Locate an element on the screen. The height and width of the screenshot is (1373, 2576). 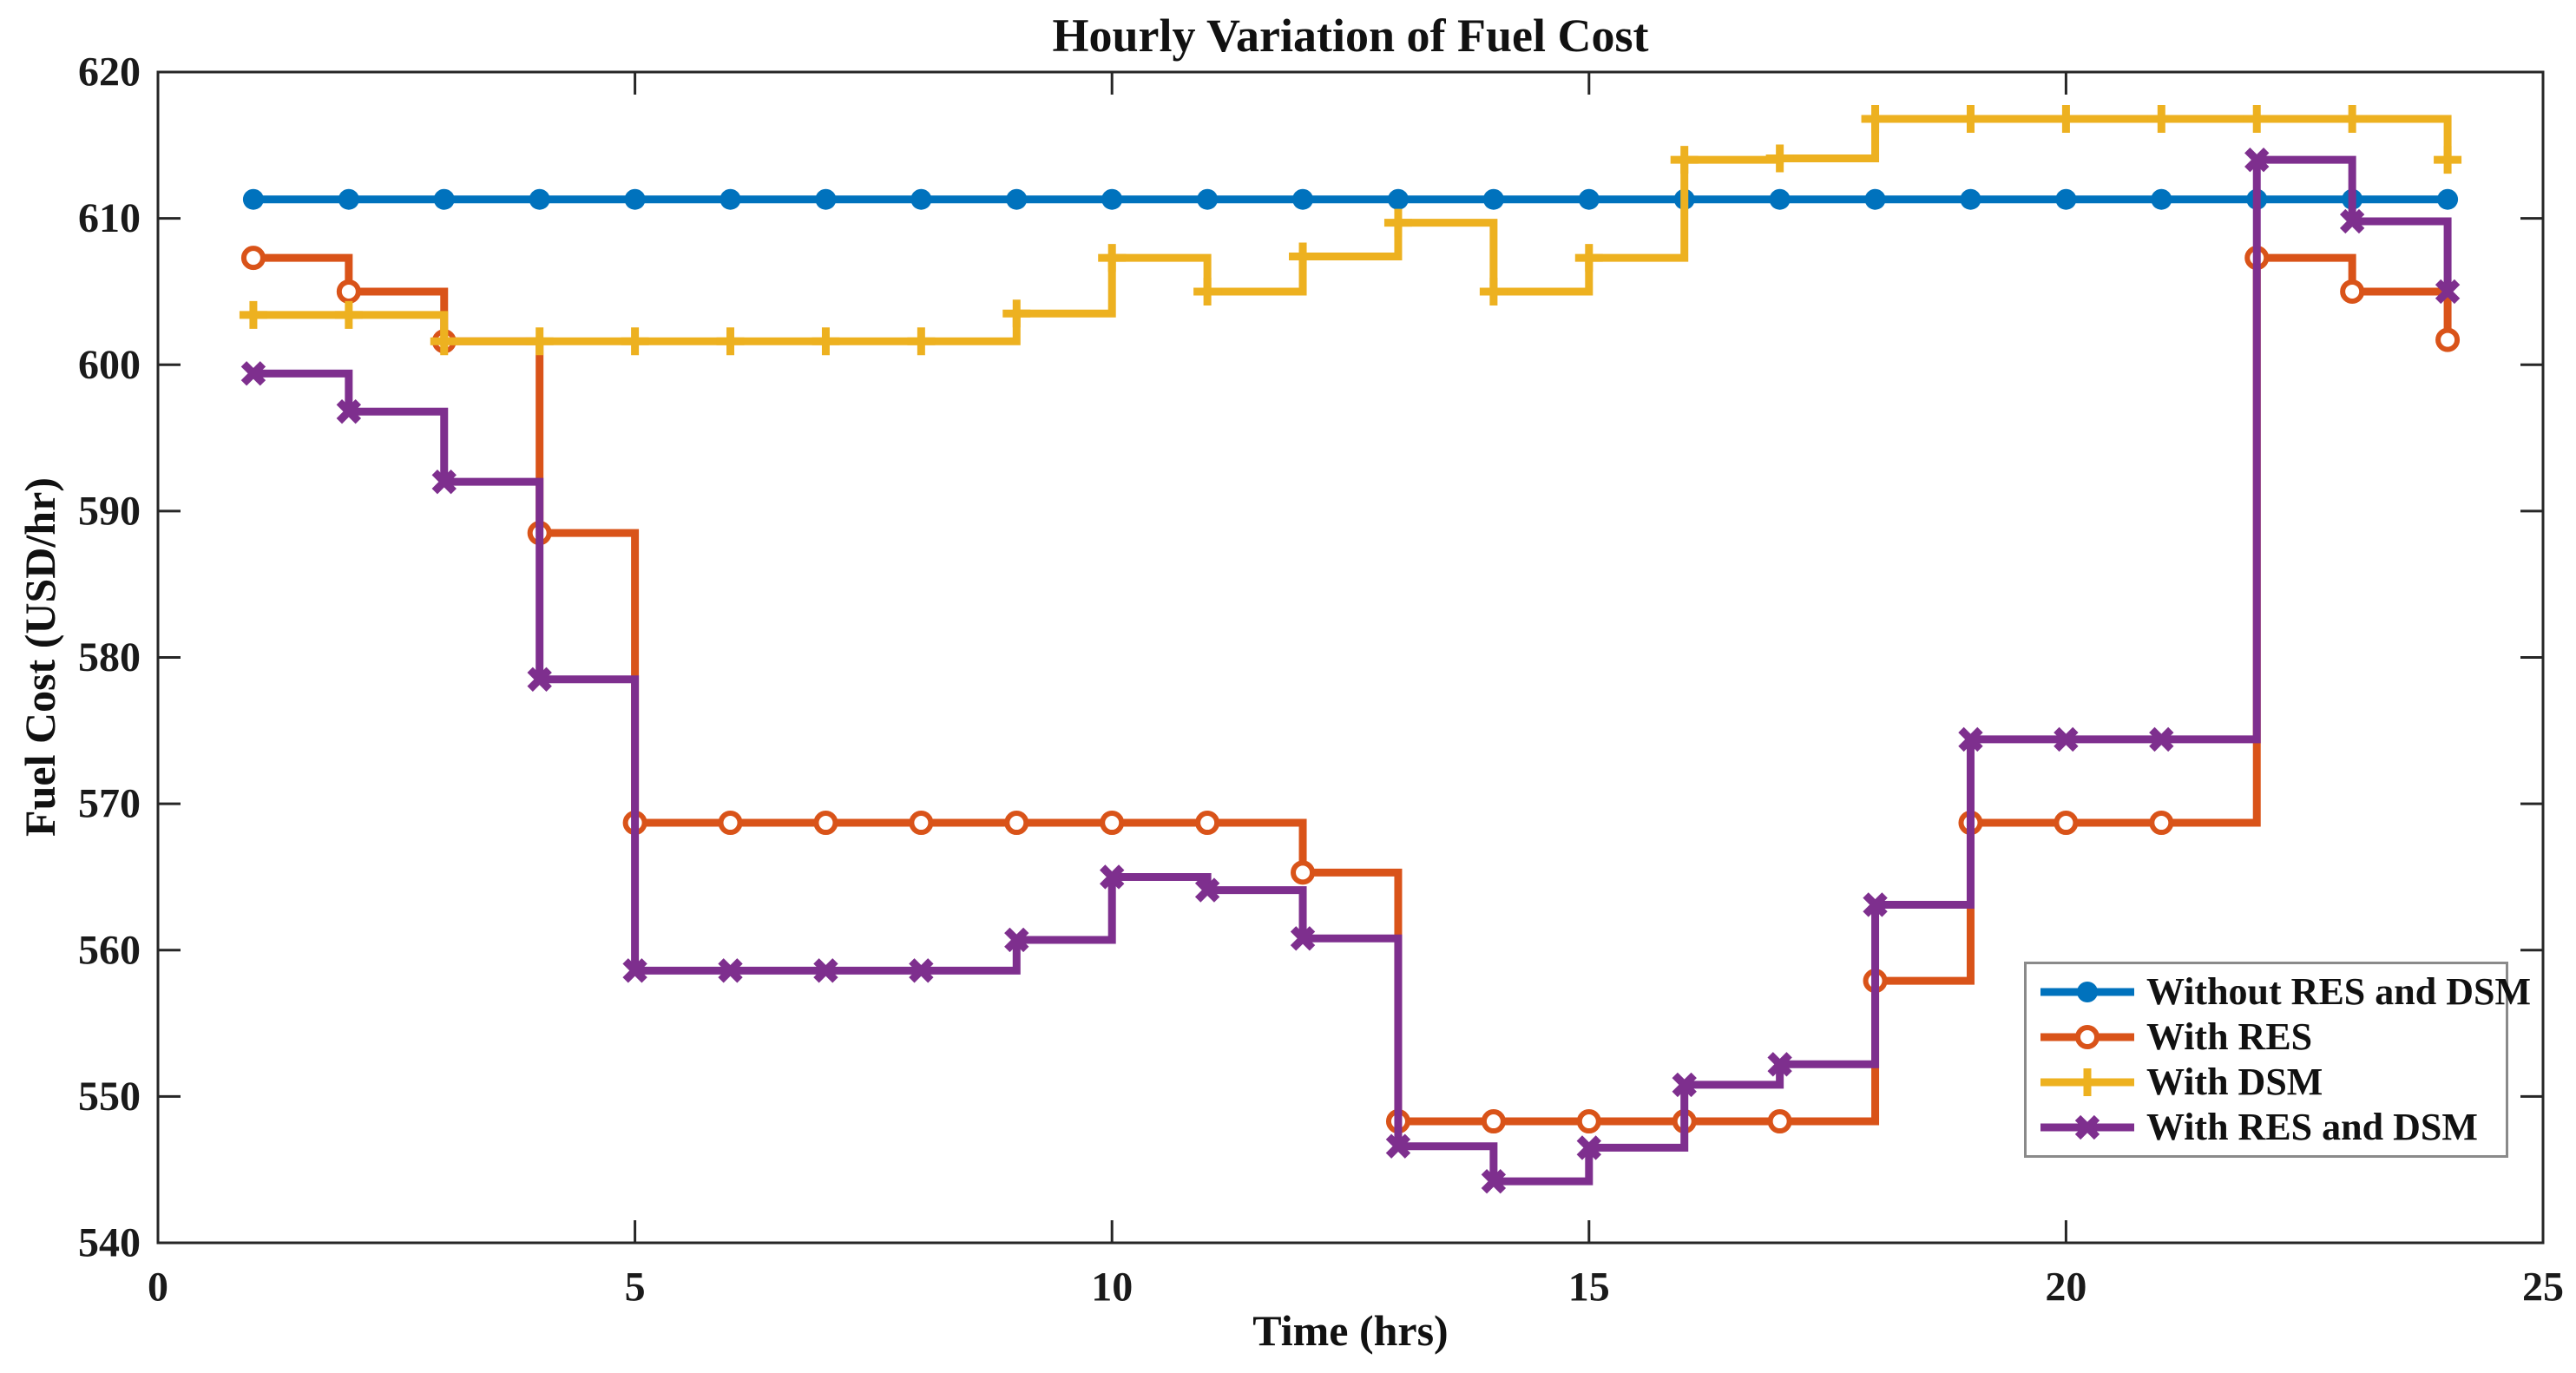
x-tick-label: 10 is located at coordinates (1112, 1288).